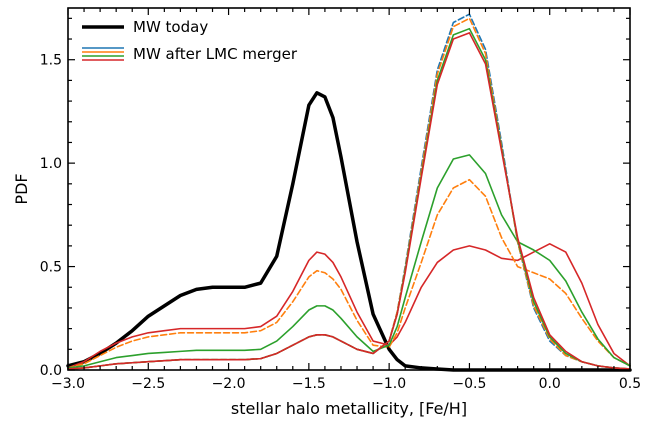  I want to click on x-tick-label: −2.0, so click(229, 384).